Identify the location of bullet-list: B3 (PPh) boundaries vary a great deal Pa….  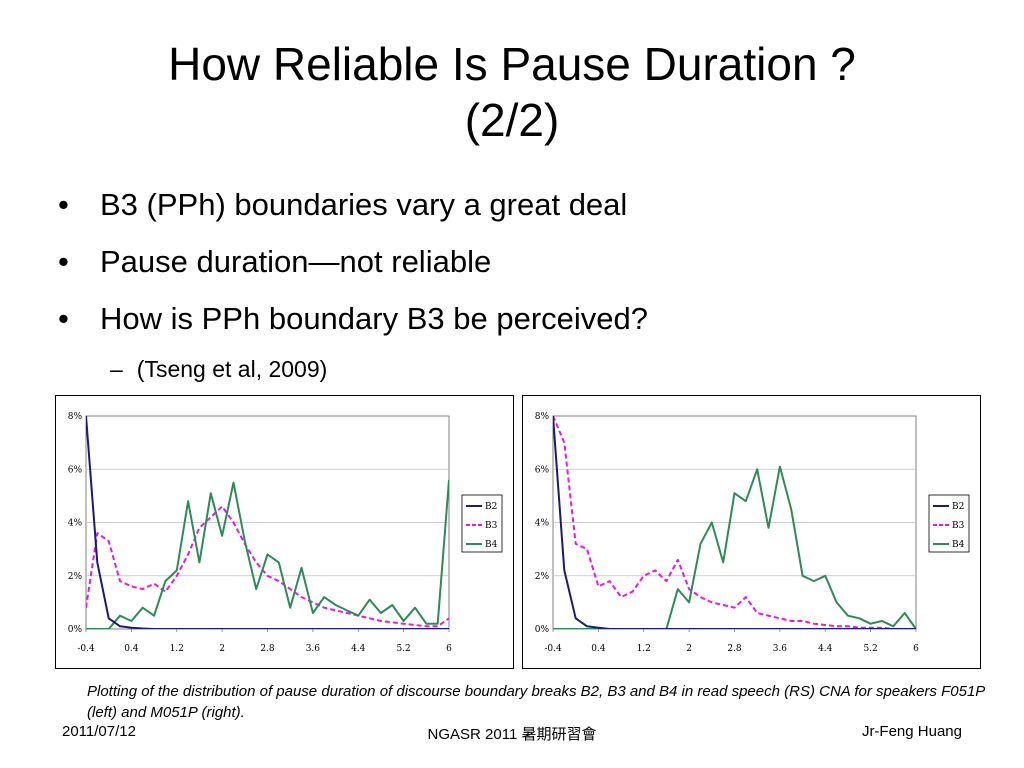
(353, 271).